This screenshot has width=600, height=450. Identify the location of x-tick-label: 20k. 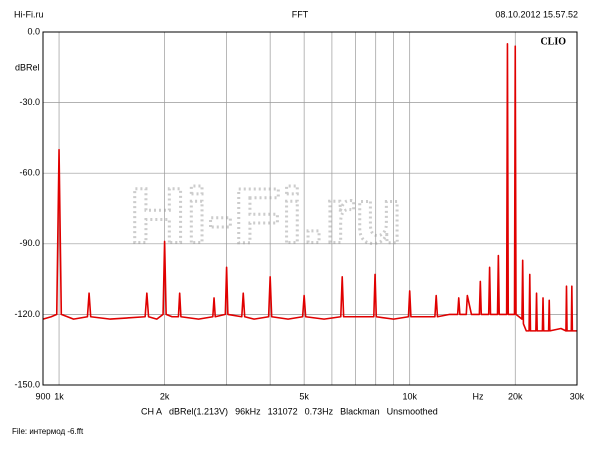
(515, 396).